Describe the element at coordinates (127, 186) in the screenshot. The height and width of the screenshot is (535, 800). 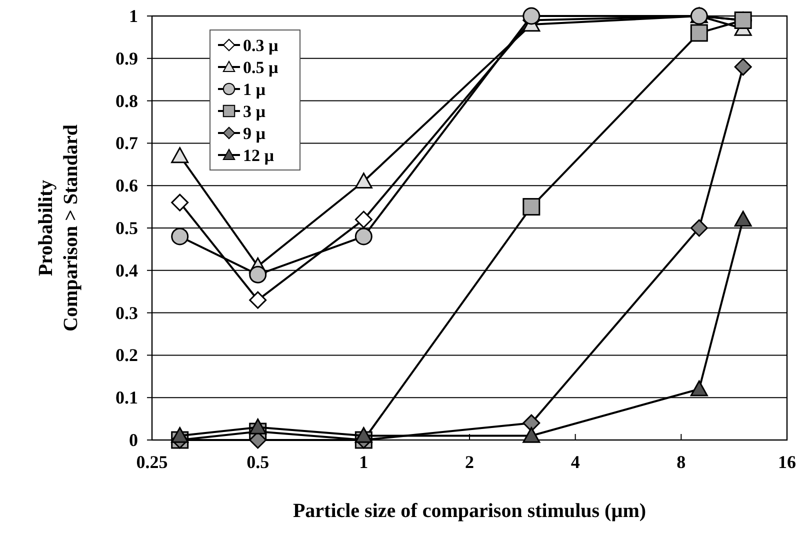
I see `y-tick-label: 0.6` at that location.